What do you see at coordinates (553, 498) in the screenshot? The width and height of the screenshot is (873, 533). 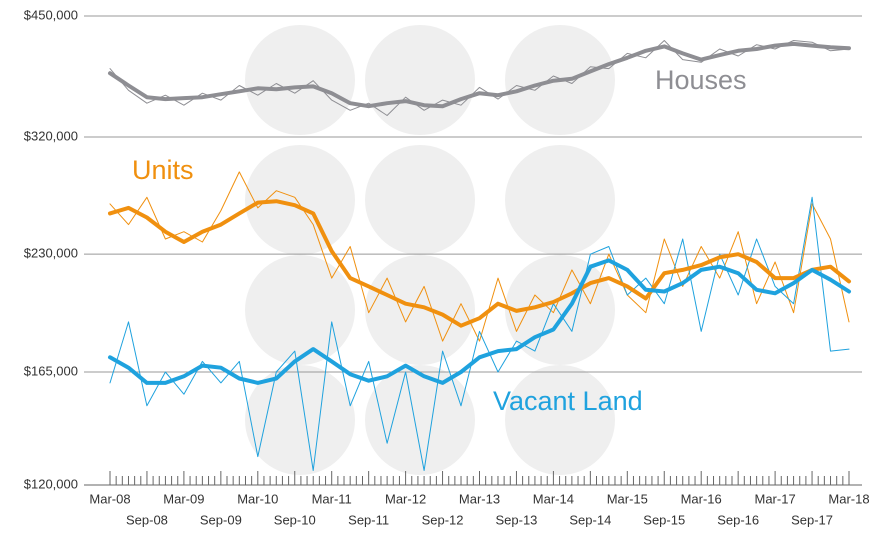 I see `x-tick-label: Mar-14` at bounding box center [553, 498].